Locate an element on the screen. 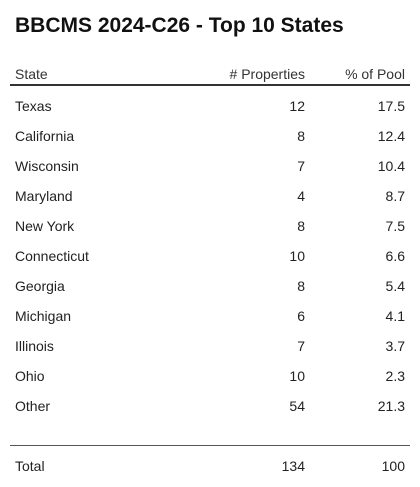 Image resolution: width=420 pixels, height=487 pixels. table-title: BBCMS 2024-C26 - Top 10 States is located at coordinates (179, 25).